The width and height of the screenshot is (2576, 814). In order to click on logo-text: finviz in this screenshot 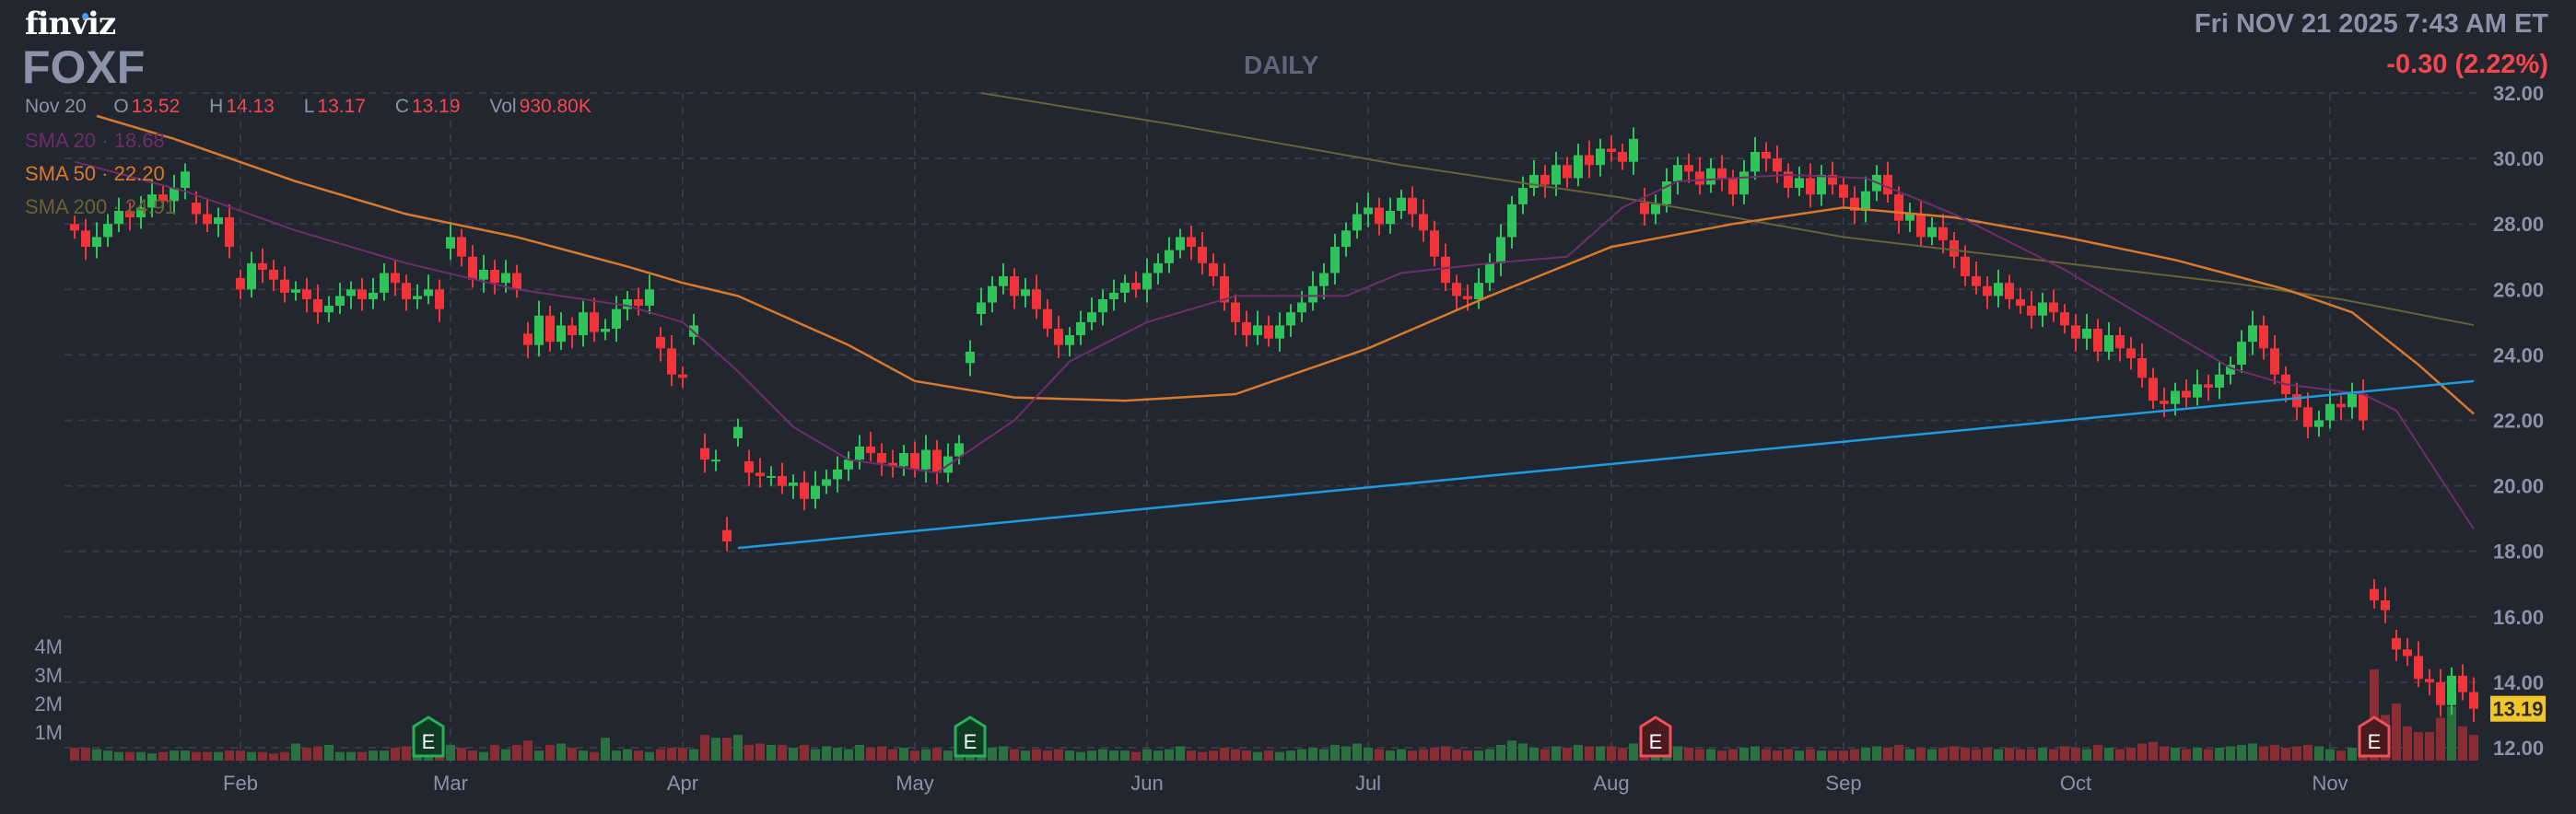, I will do `click(70, 24)`.